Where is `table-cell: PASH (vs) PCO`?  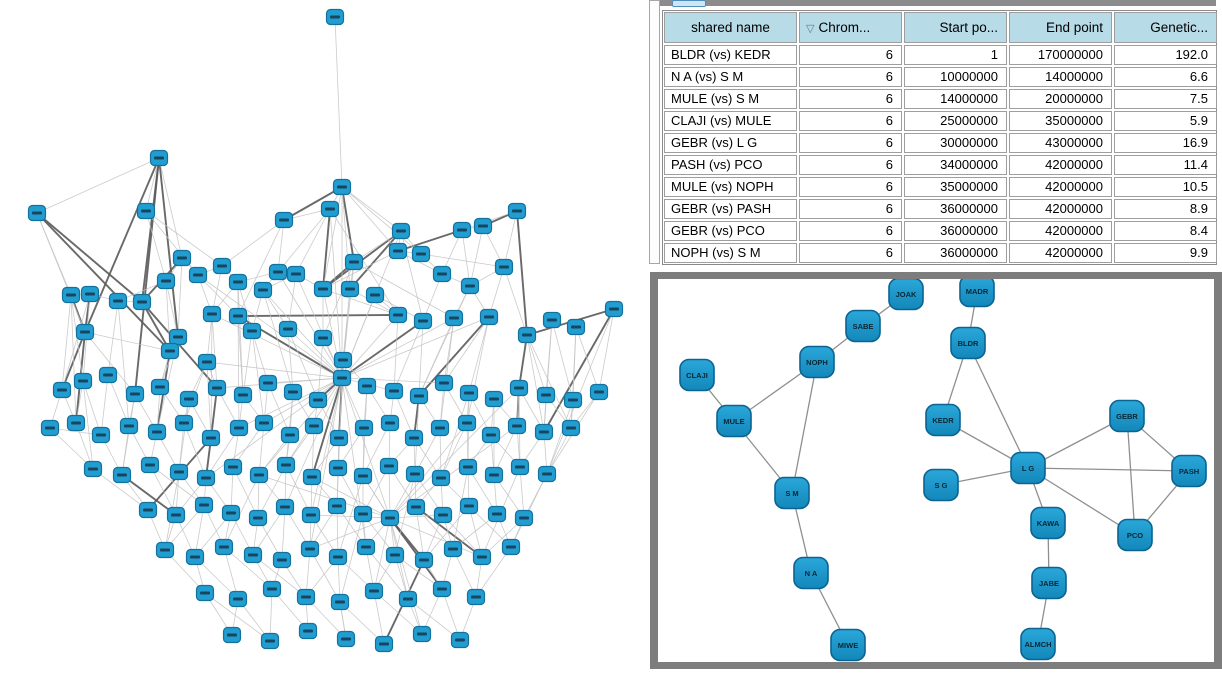
table-cell: PASH (vs) PCO is located at coordinates (730, 165).